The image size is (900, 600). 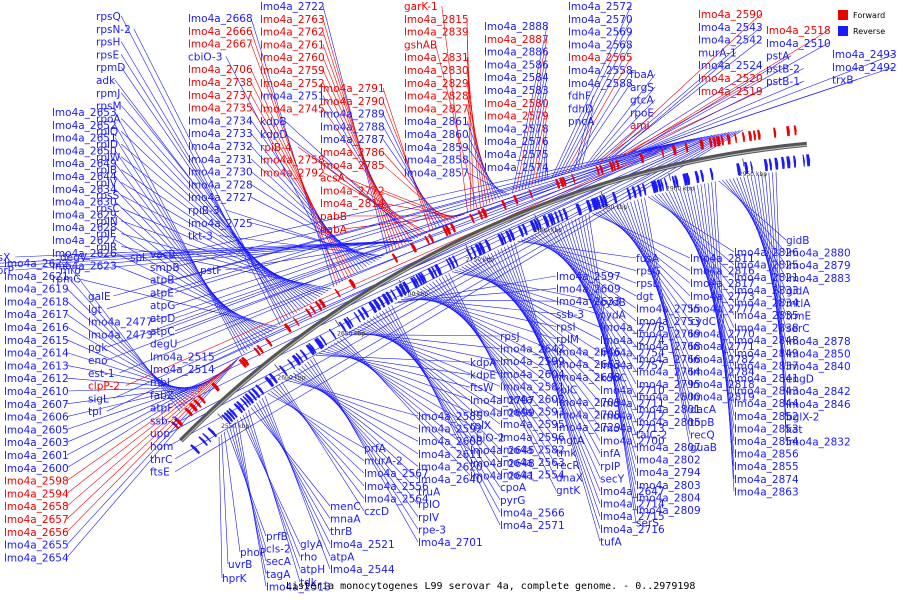 What do you see at coordinates (342, 557) in the screenshot?
I see `gene-label: atpA` at bounding box center [342, 557].